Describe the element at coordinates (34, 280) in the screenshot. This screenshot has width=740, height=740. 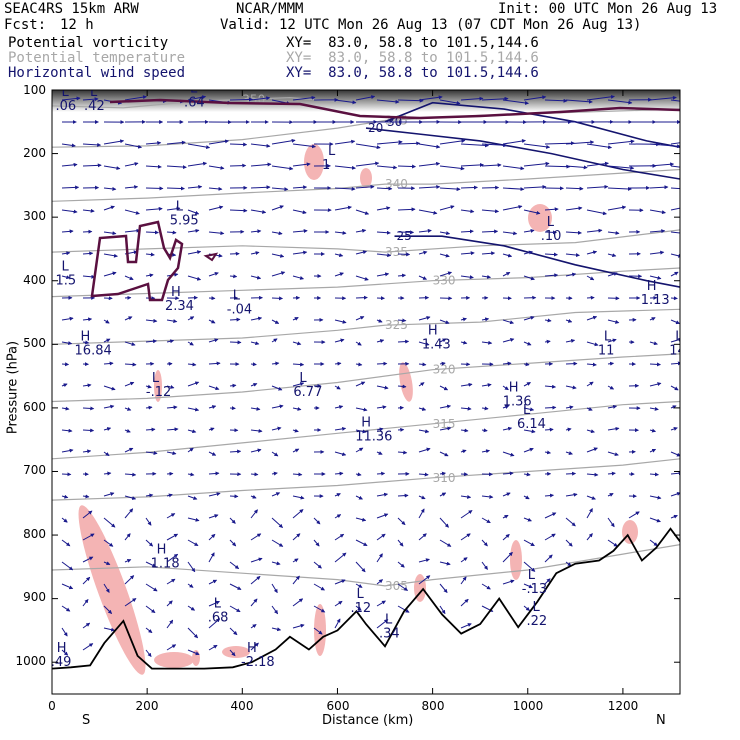
I see `y-tick-label: 400` at that location.